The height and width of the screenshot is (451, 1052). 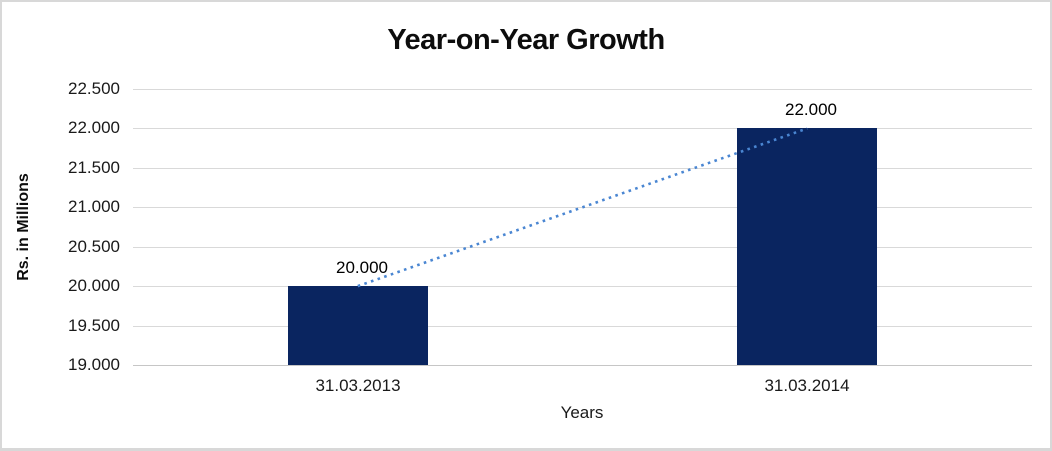 What do you see at coordinates (94, 88) in the screenshot?
I see `y-tick-label: 22.500` at bounding box center [94, 88].